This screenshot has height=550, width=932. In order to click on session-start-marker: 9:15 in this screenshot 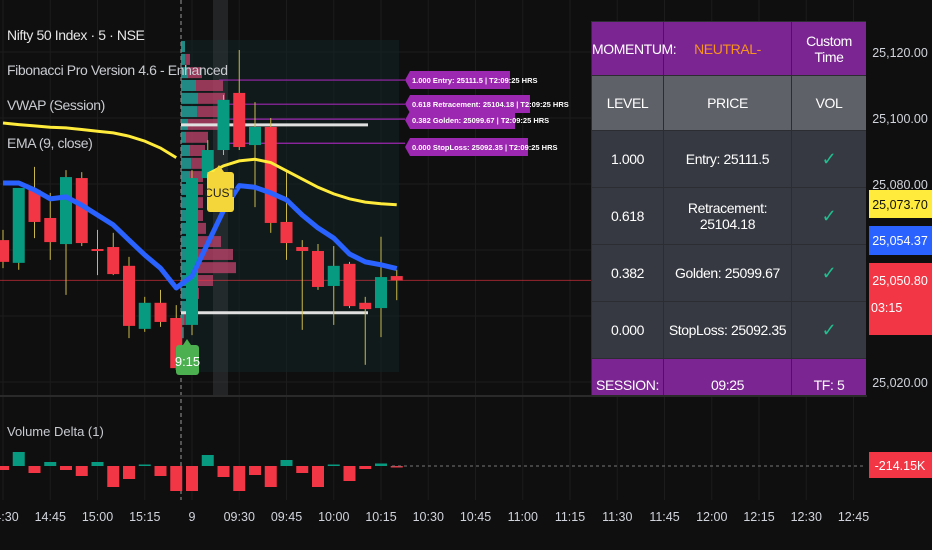, I will do `click(187, 357)`.